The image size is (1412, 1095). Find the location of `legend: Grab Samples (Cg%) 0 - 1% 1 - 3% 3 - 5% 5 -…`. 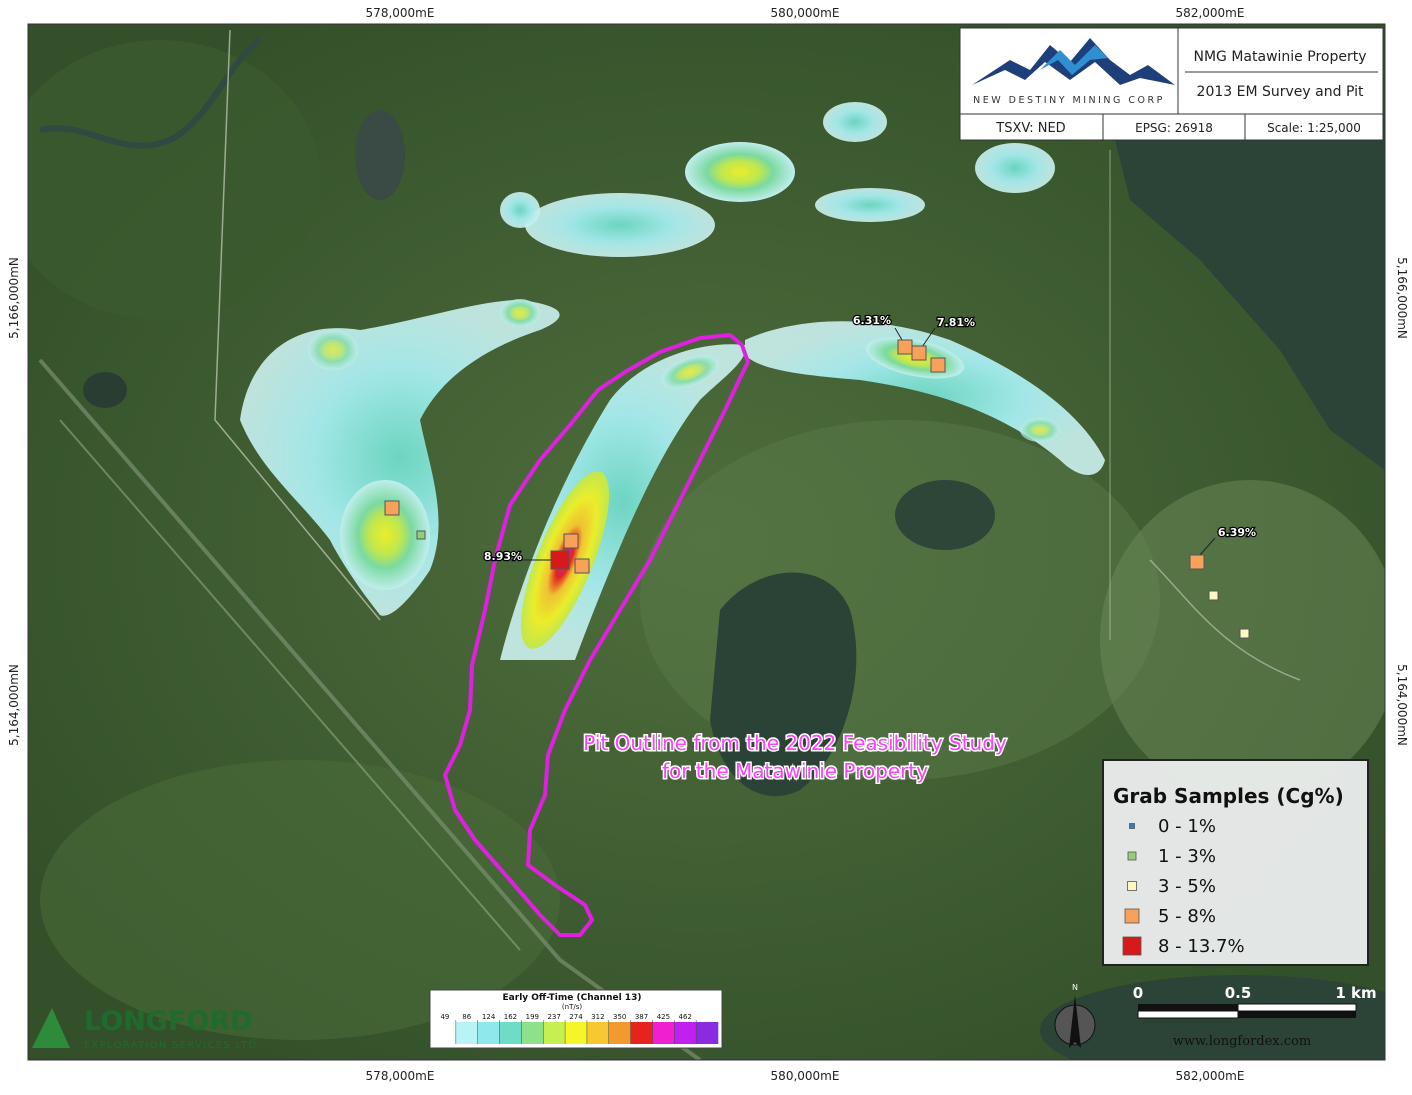

legend: Grab Samples (Cg%) 0 - 1% 1 - 3% 3 - 5% 5 -… is located at coordinates (1235, 862).